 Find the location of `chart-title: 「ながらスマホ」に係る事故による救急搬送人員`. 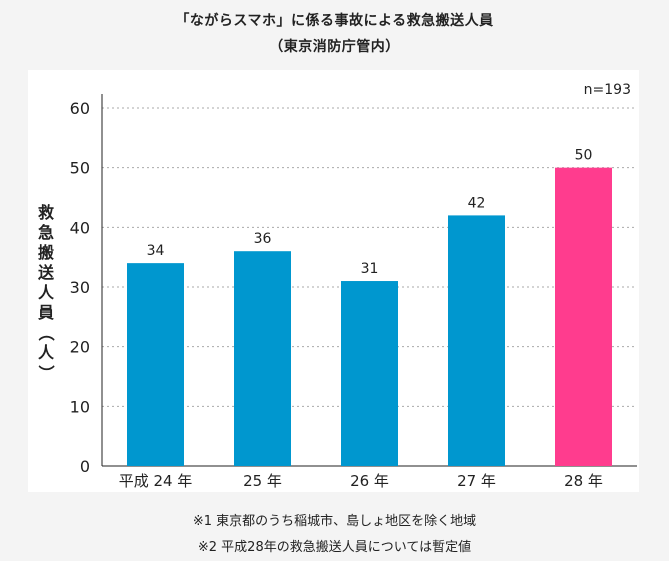

chart-title: 「ながらスマホ」に係る事故による救急搬送人員 is located at coordinates (334, 21).